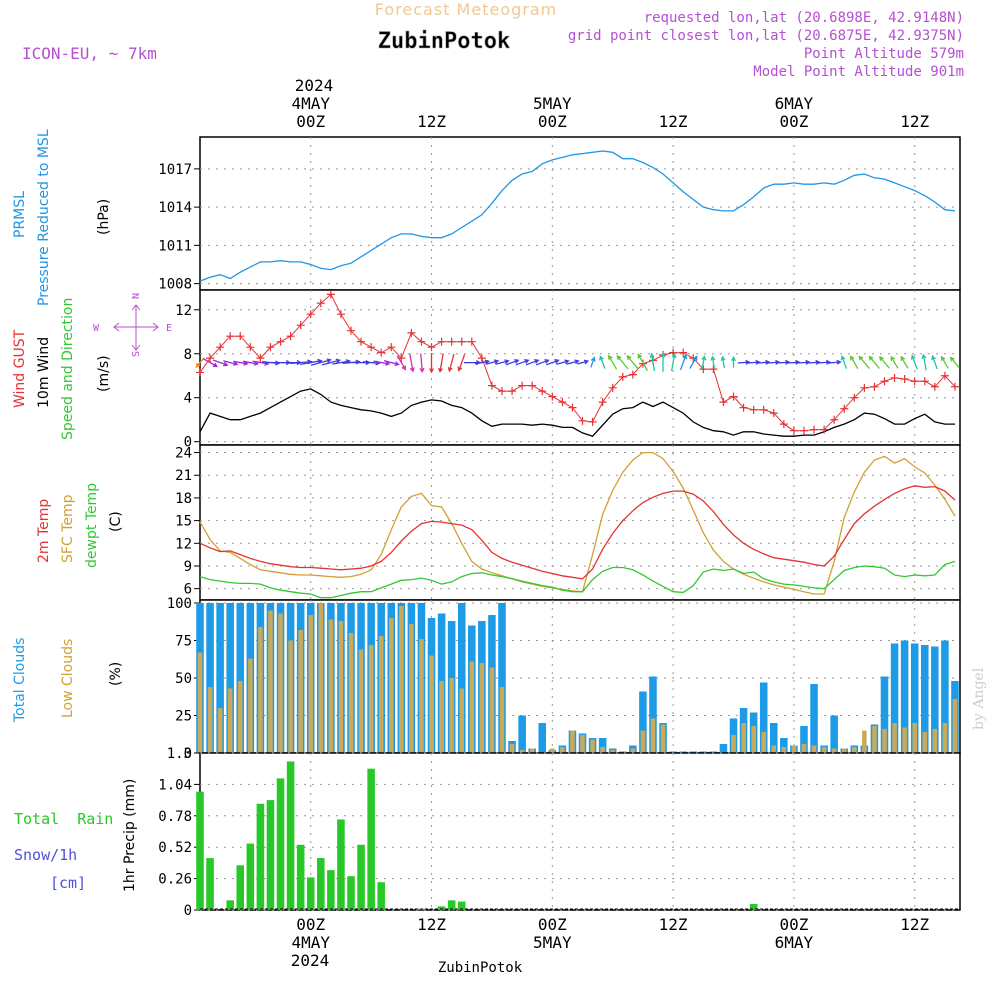  I want to click on compass-east: E, so click(169, 328).